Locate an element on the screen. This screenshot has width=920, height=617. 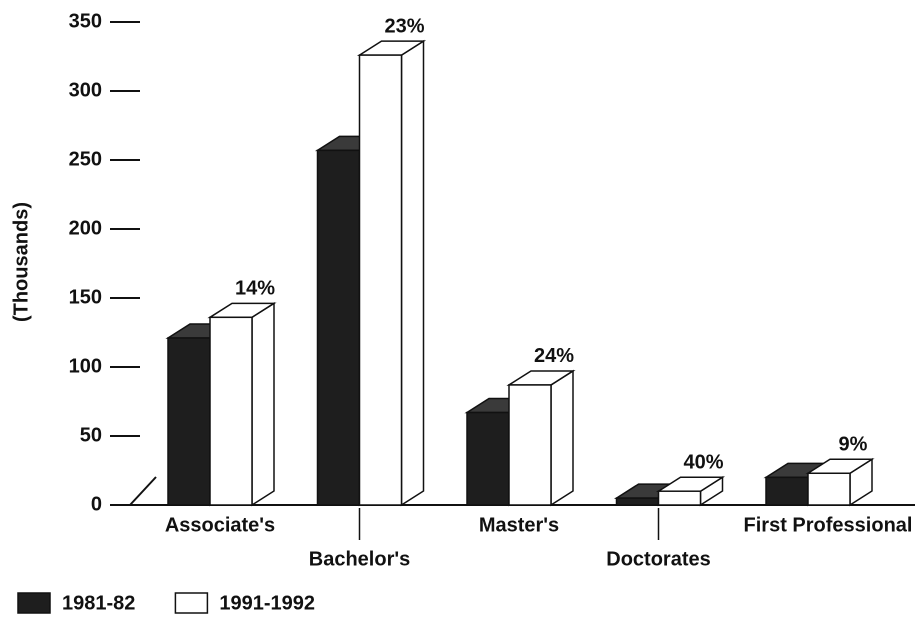
y-tick-label: 200 is located at coordinates (85, 228).